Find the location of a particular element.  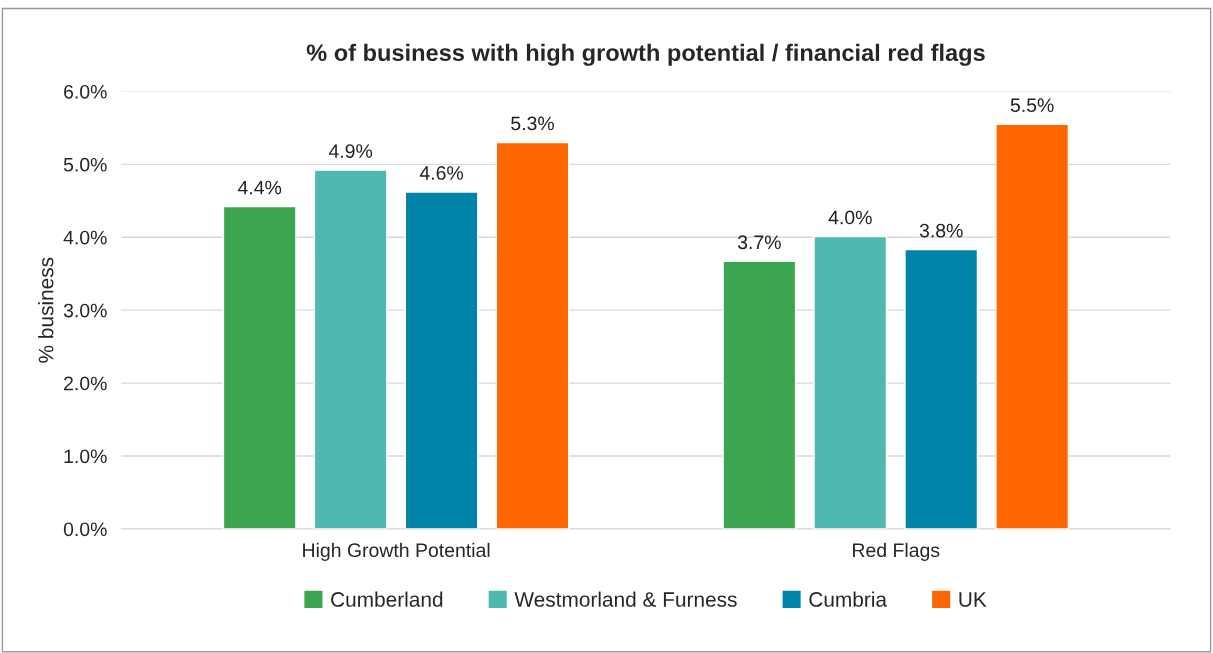

data-label: 4.4% is located at coordinates (259, 187).